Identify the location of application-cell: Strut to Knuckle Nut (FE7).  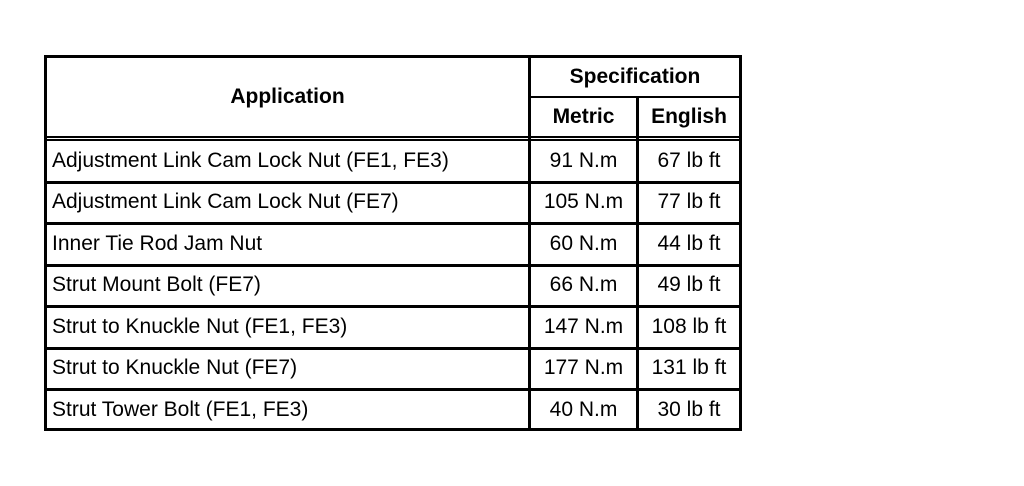
(175, 368).